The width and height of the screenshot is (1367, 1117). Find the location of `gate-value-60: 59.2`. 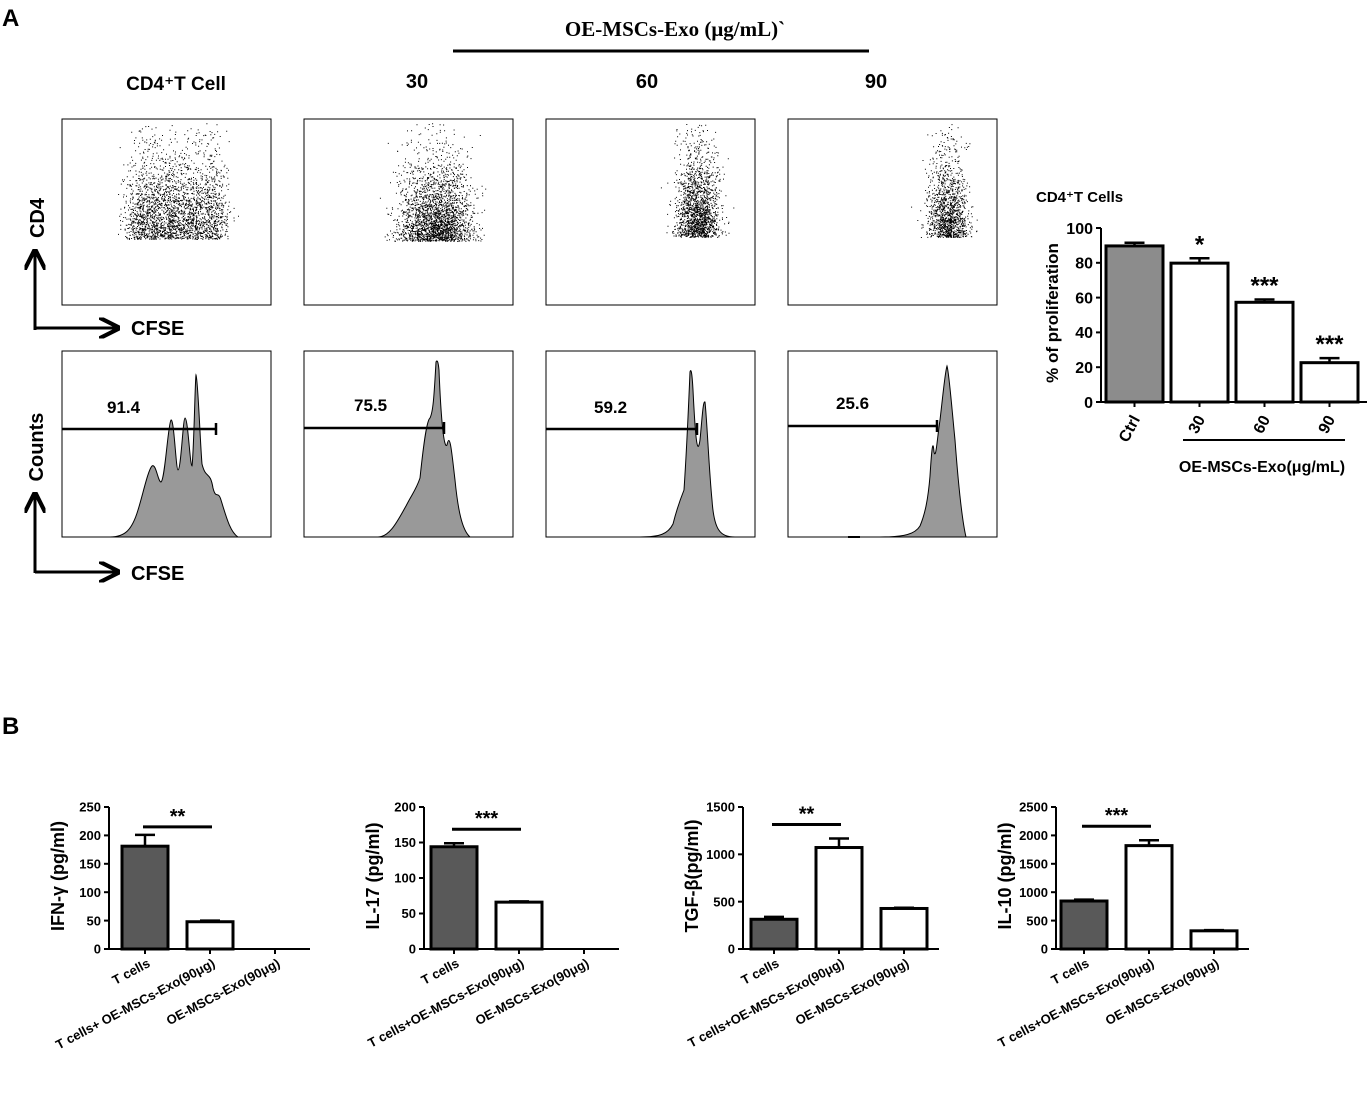

gate-value-60: 59.2 is located at coordinates (610, 407).